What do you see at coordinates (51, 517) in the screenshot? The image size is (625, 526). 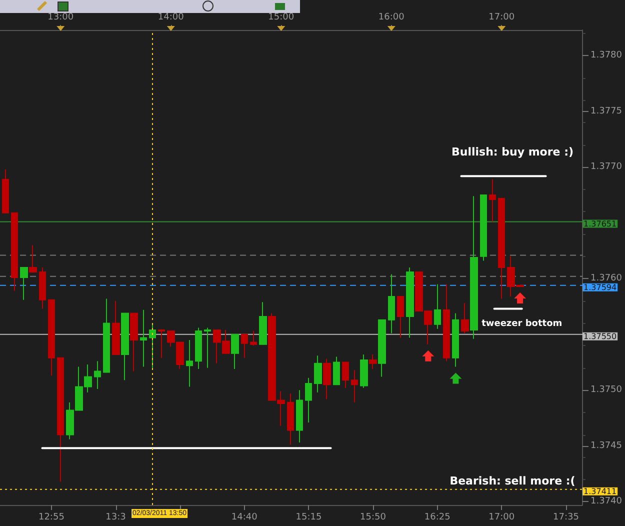 I see `x-tick-label: 12:55` at bounding box center [51, 517].